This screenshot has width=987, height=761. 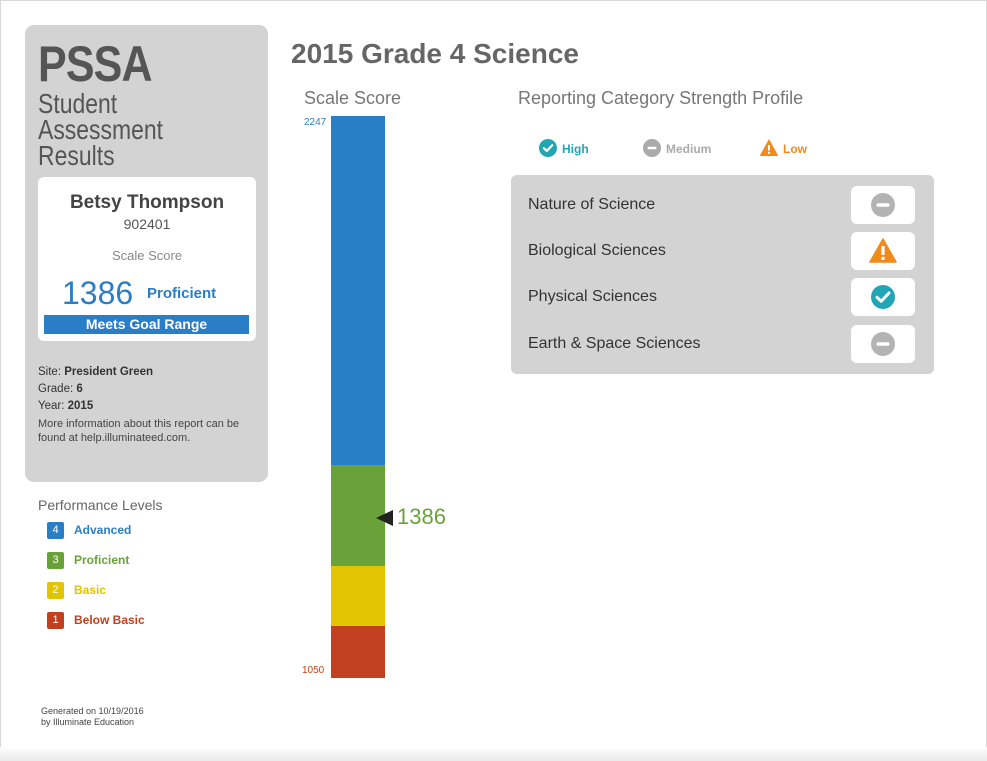 What do you see at coordinates (614, 343) in the screenshot?
I see `category-label: Earth & Space Sciences` at bounding box center [614, 343].